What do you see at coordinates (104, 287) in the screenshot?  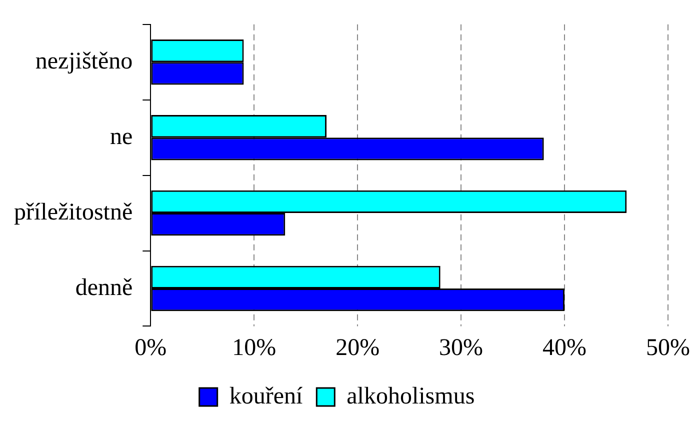 I see `y-tick-label: denně` at bounding box center [104, 287].